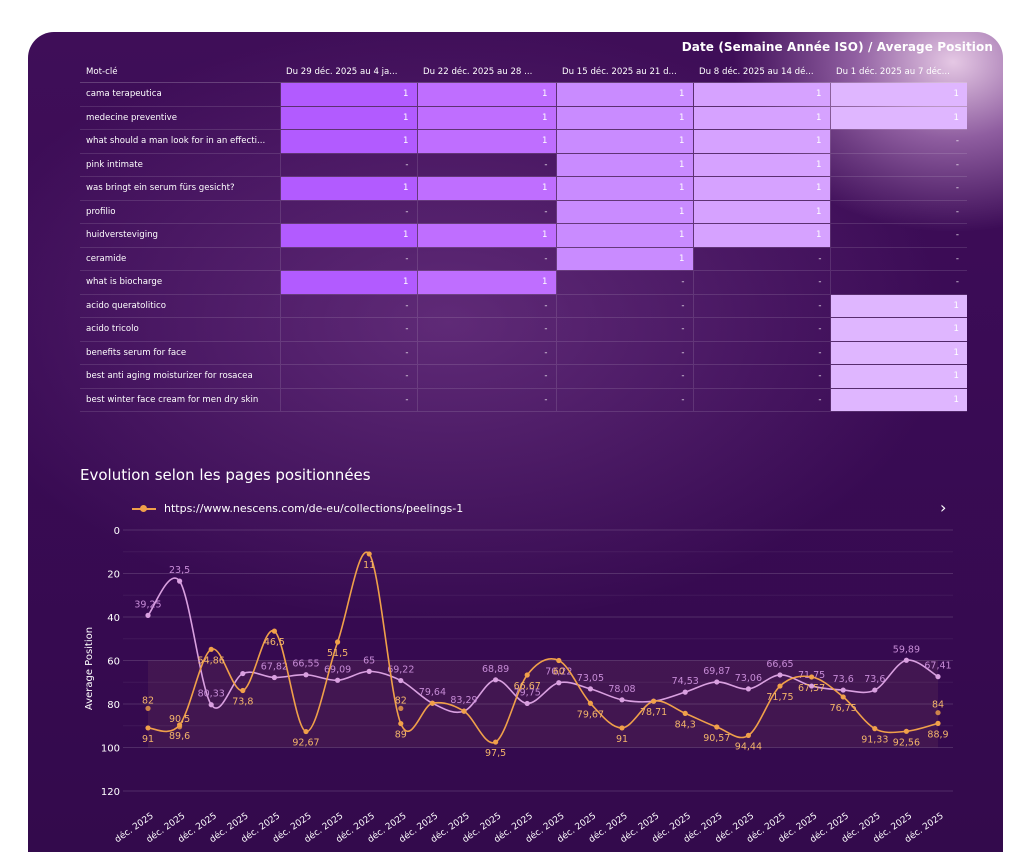 The image size is (1024, 852). I want to click on extra-data-point, so click(401, 708).